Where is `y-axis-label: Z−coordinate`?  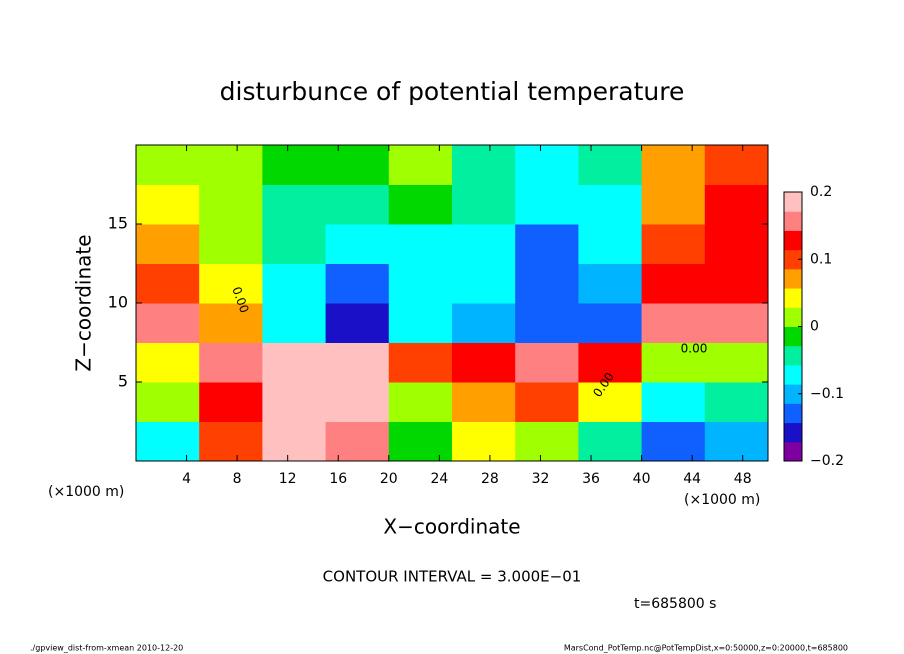
y-axis-label: Z−coordinate is located at coordinates (84, 302).